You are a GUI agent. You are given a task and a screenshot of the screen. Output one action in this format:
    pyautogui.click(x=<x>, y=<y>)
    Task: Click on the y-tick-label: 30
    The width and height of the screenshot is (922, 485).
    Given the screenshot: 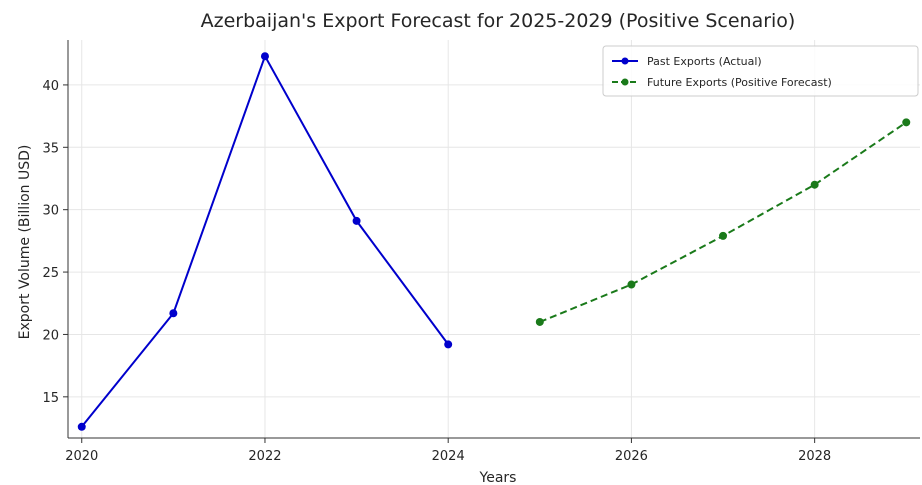 What is the action you would take?
    pyautogui.click(x=50, y=211)
    